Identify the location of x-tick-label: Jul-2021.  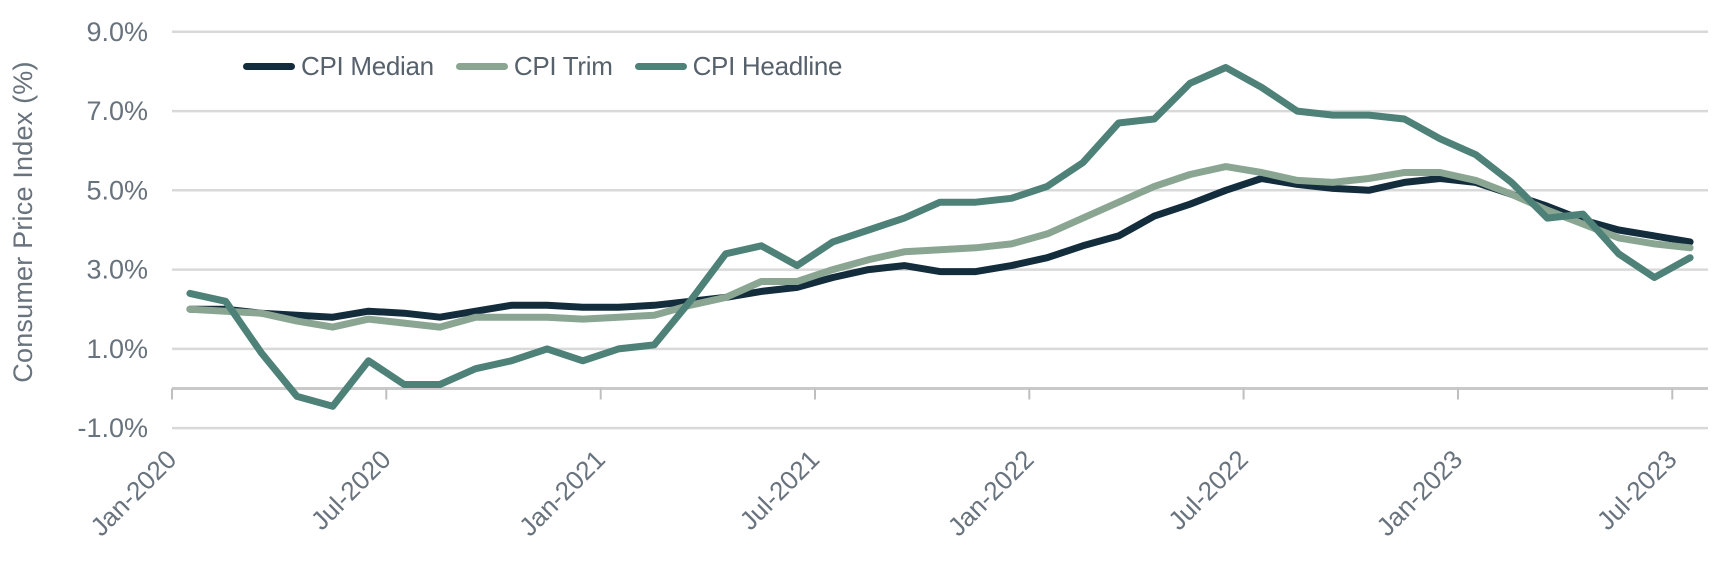
(780, 490).